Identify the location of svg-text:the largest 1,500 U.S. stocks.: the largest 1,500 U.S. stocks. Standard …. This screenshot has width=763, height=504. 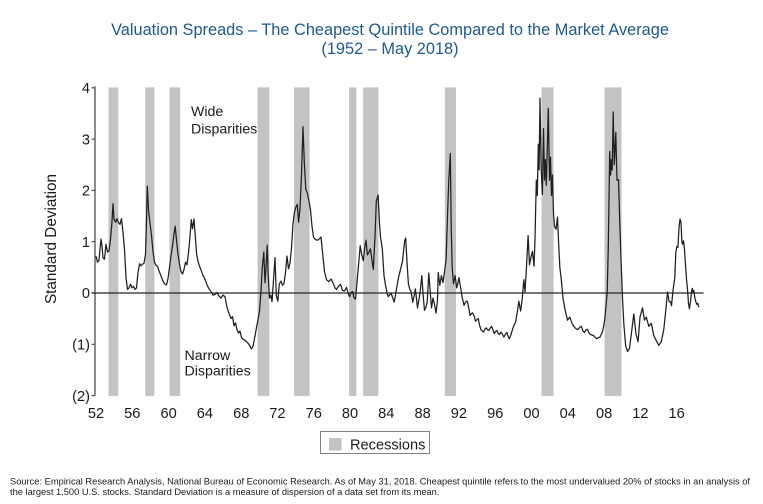
(224, 492).